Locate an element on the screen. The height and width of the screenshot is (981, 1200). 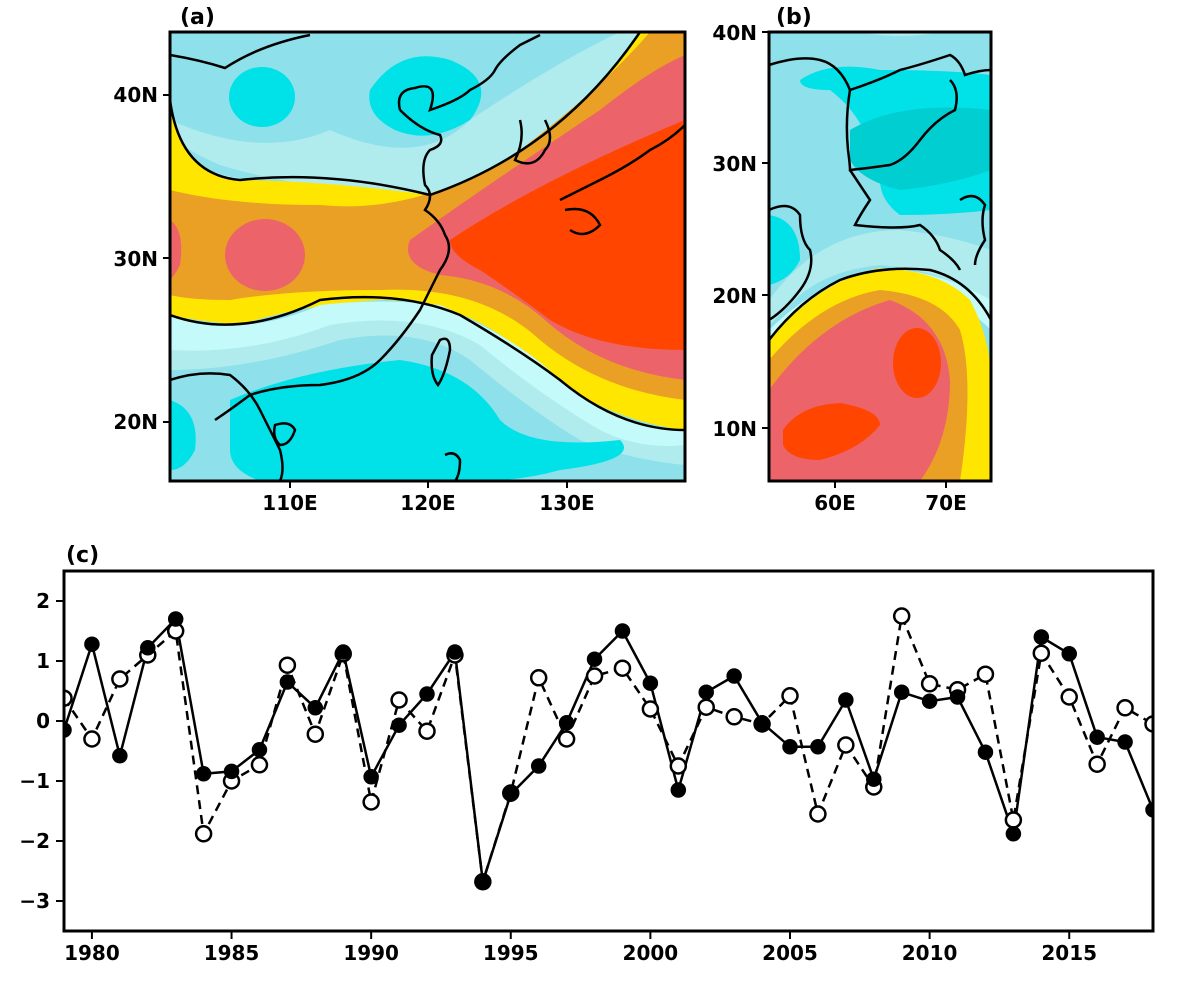
y-tick-label: −2 is located at coordinates (34, 841).